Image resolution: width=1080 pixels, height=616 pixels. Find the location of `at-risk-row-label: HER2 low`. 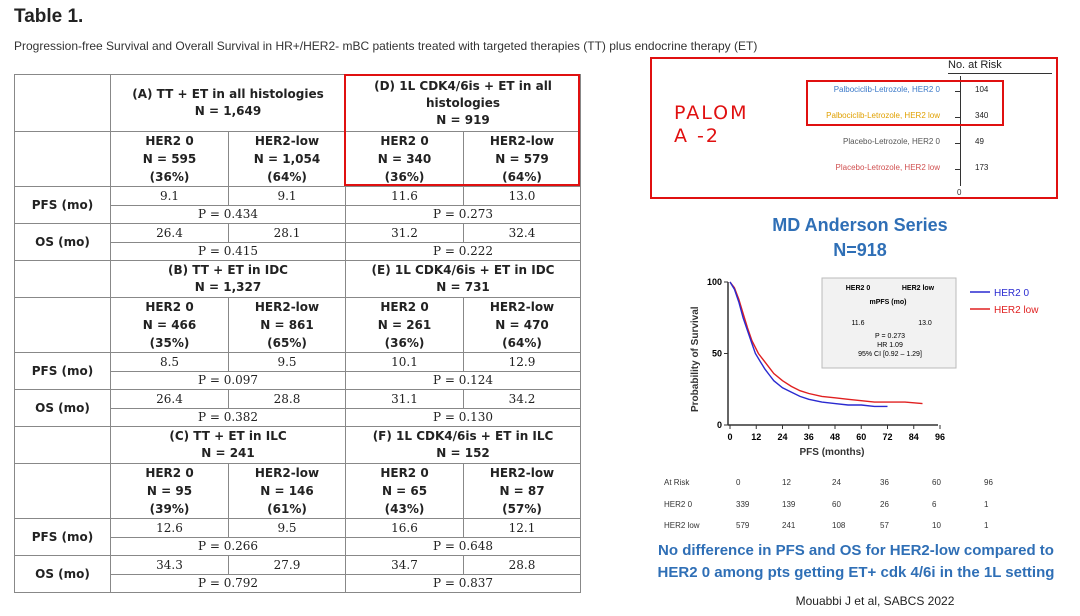

at-risk-row-label: HER2 low is located at coordinates (682, 525).